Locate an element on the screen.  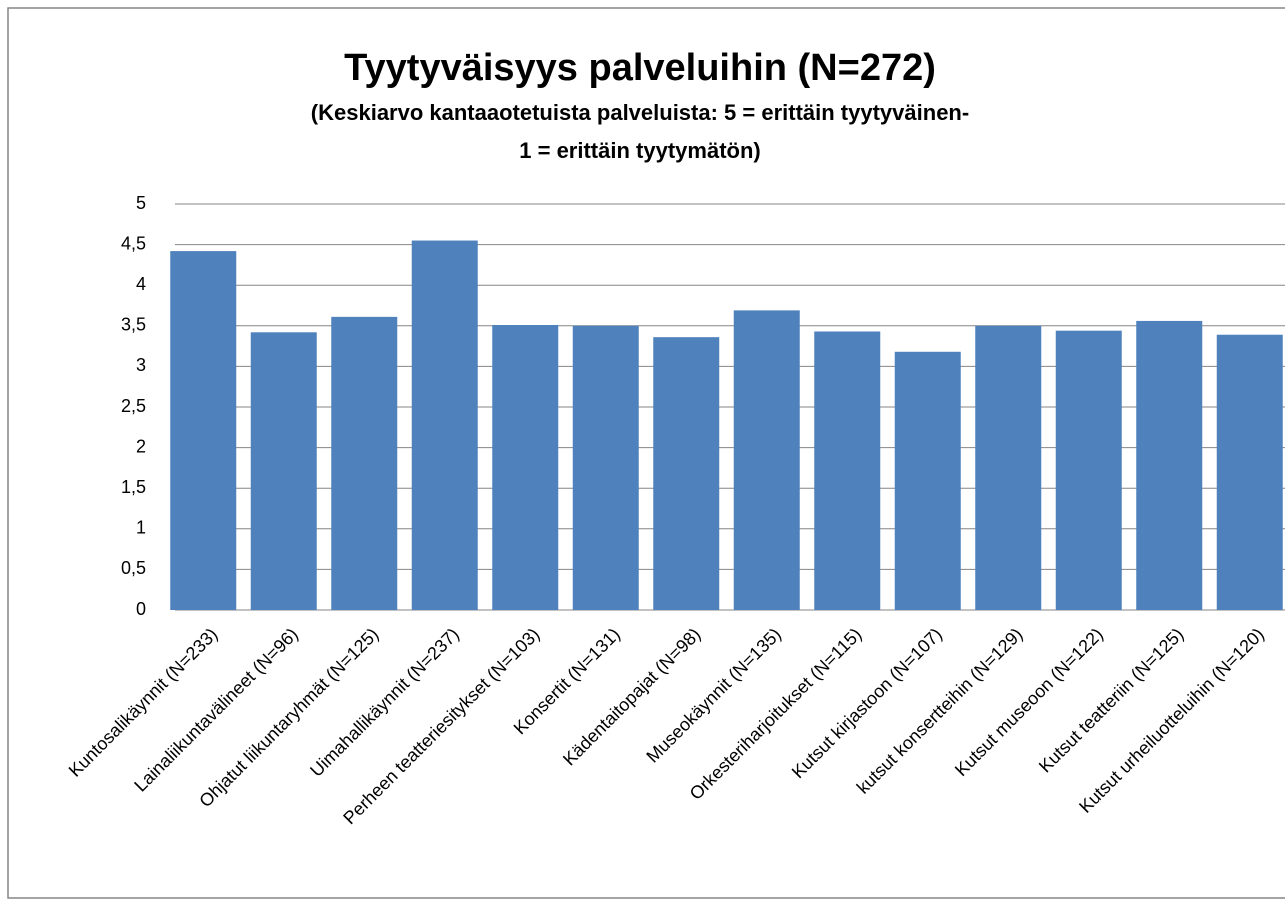
y-tick-label: 4 is located at coordinates (141, 284).